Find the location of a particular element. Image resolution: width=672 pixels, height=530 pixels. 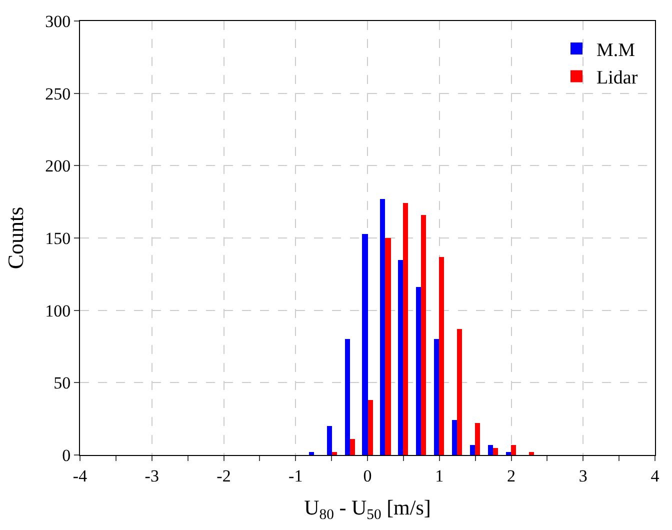

x-tick-label: 4 is located at coordinates (655, 476).